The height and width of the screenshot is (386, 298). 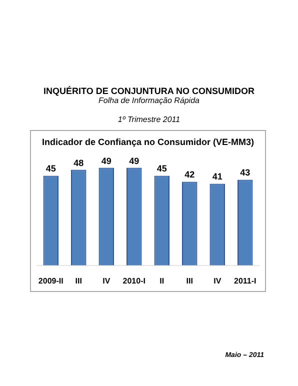 What do you see at coordinates (148, 141) in the screenshot?
I see `chart-title: Indicador de Confiança no Consumidor (VE-MM3)` at bounding box center [148, 141].